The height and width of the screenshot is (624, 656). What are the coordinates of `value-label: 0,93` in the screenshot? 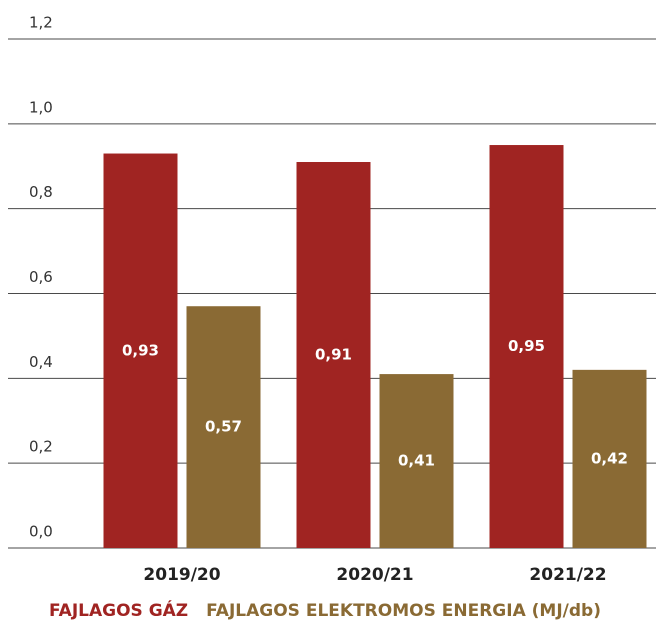 It's located at (140, 350).